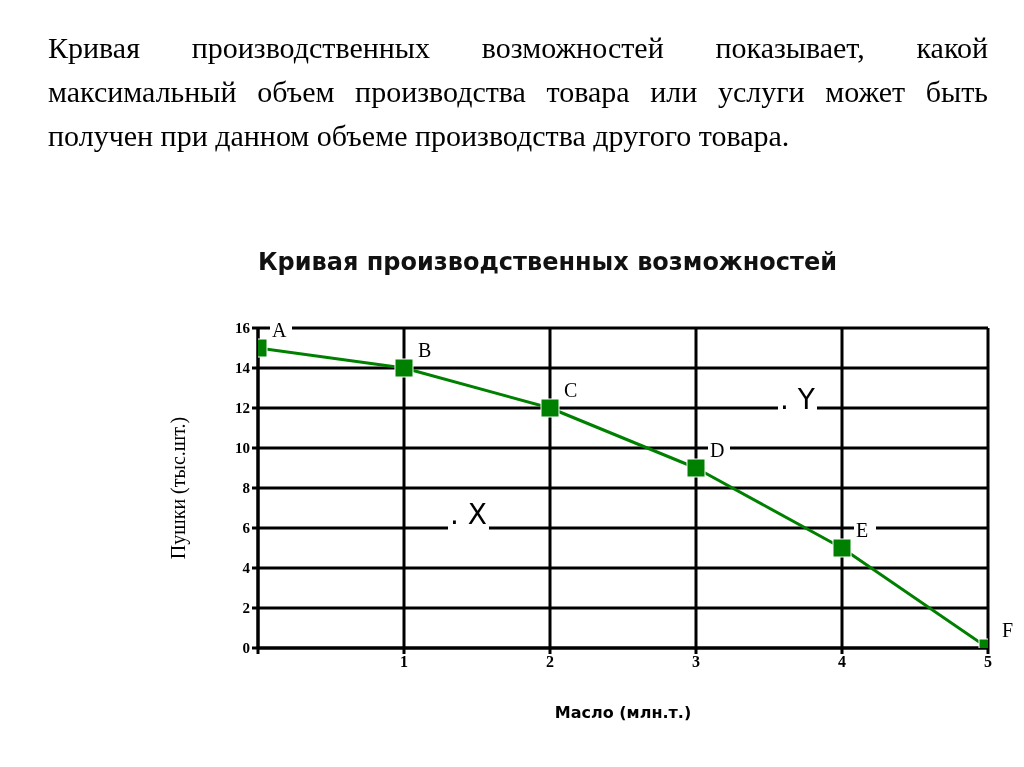  Describe the element at coordinates (425, 350) in the screenshot. I see `annotation: B` at that location.